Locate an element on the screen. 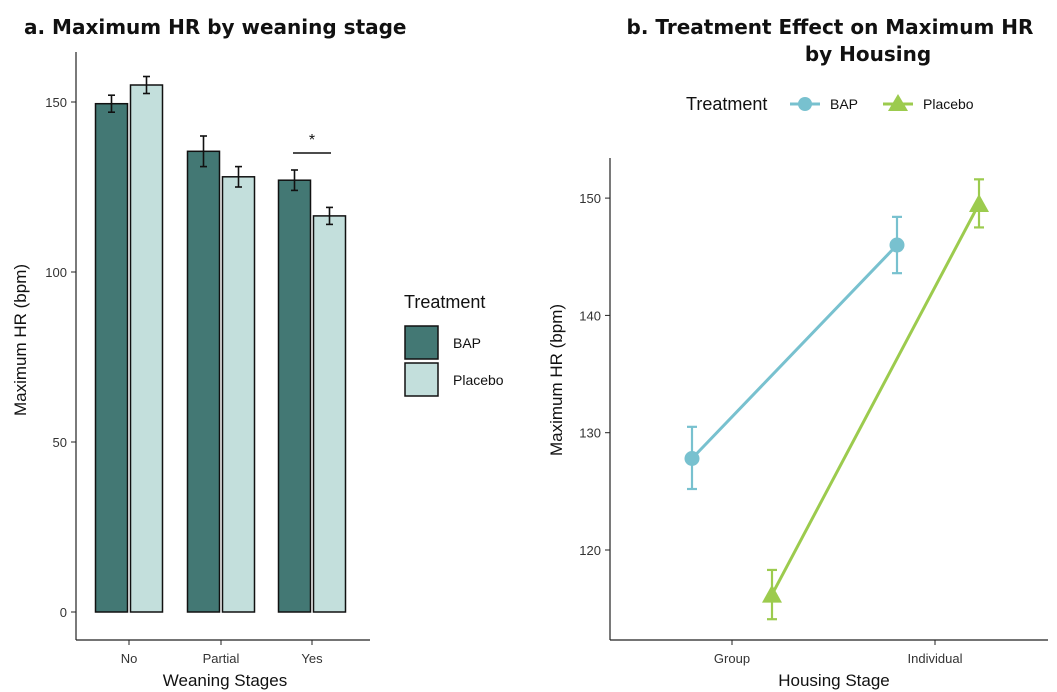  chart-b-x-tick-label: Group is located at coordinates (732, 658).